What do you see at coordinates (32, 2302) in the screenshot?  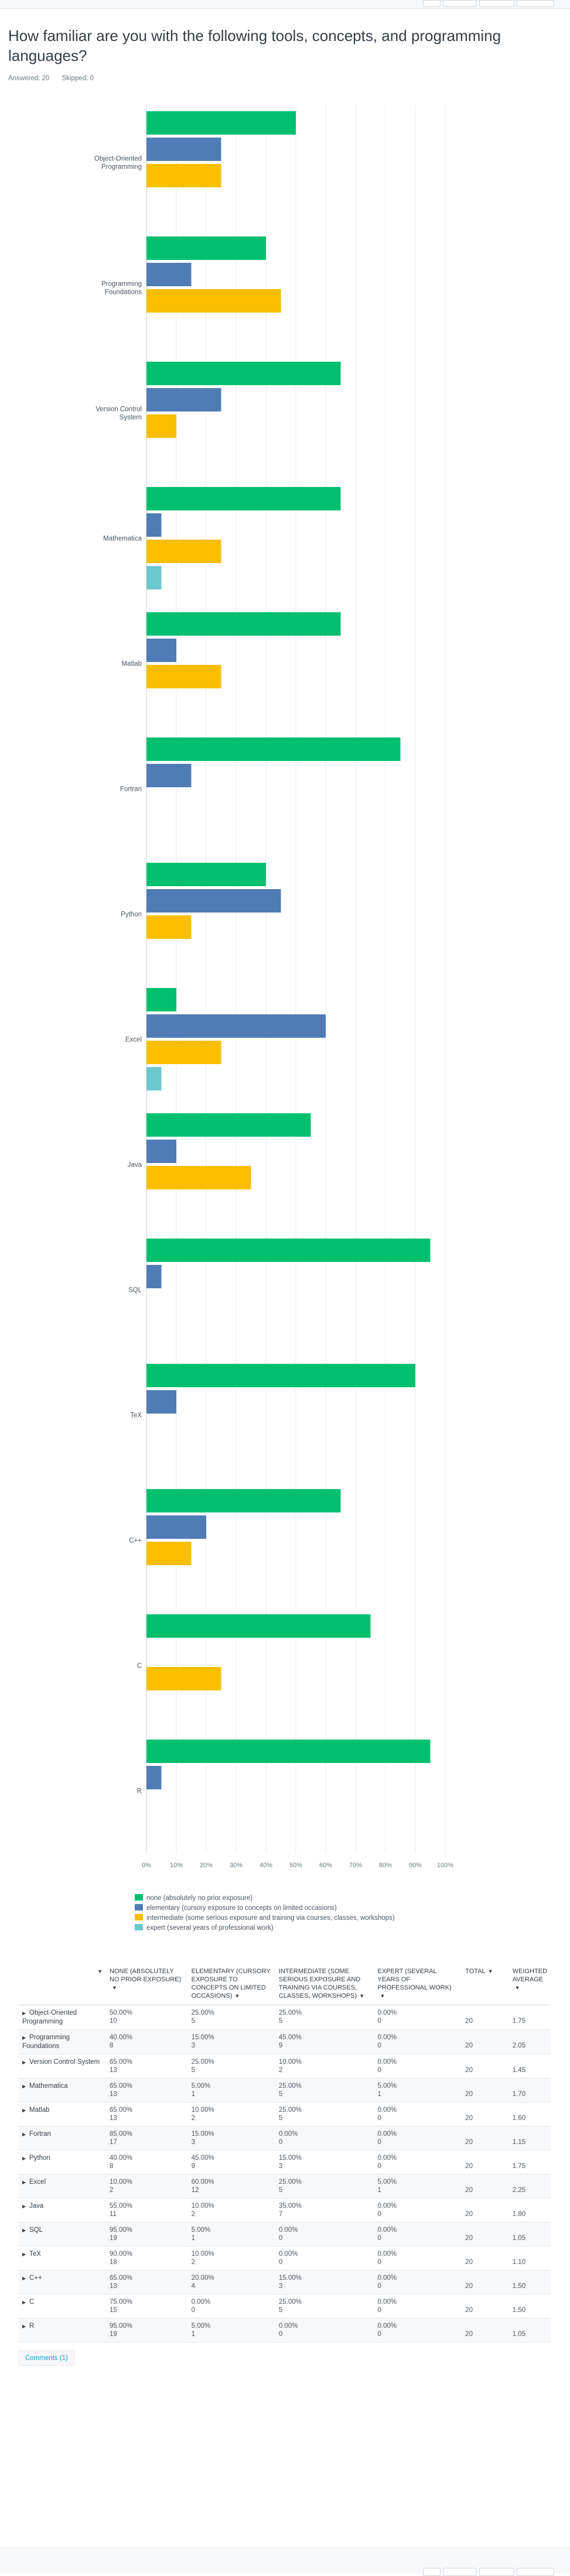 I see `row-label-text: C` at bounding box center [32, 2302].